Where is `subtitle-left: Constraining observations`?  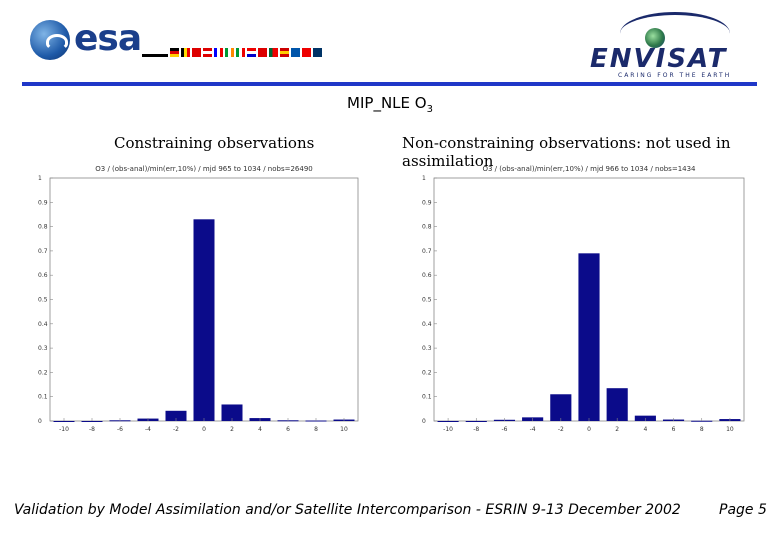 subtitle-left: Constraining observations is located at coordinates (214, 143).